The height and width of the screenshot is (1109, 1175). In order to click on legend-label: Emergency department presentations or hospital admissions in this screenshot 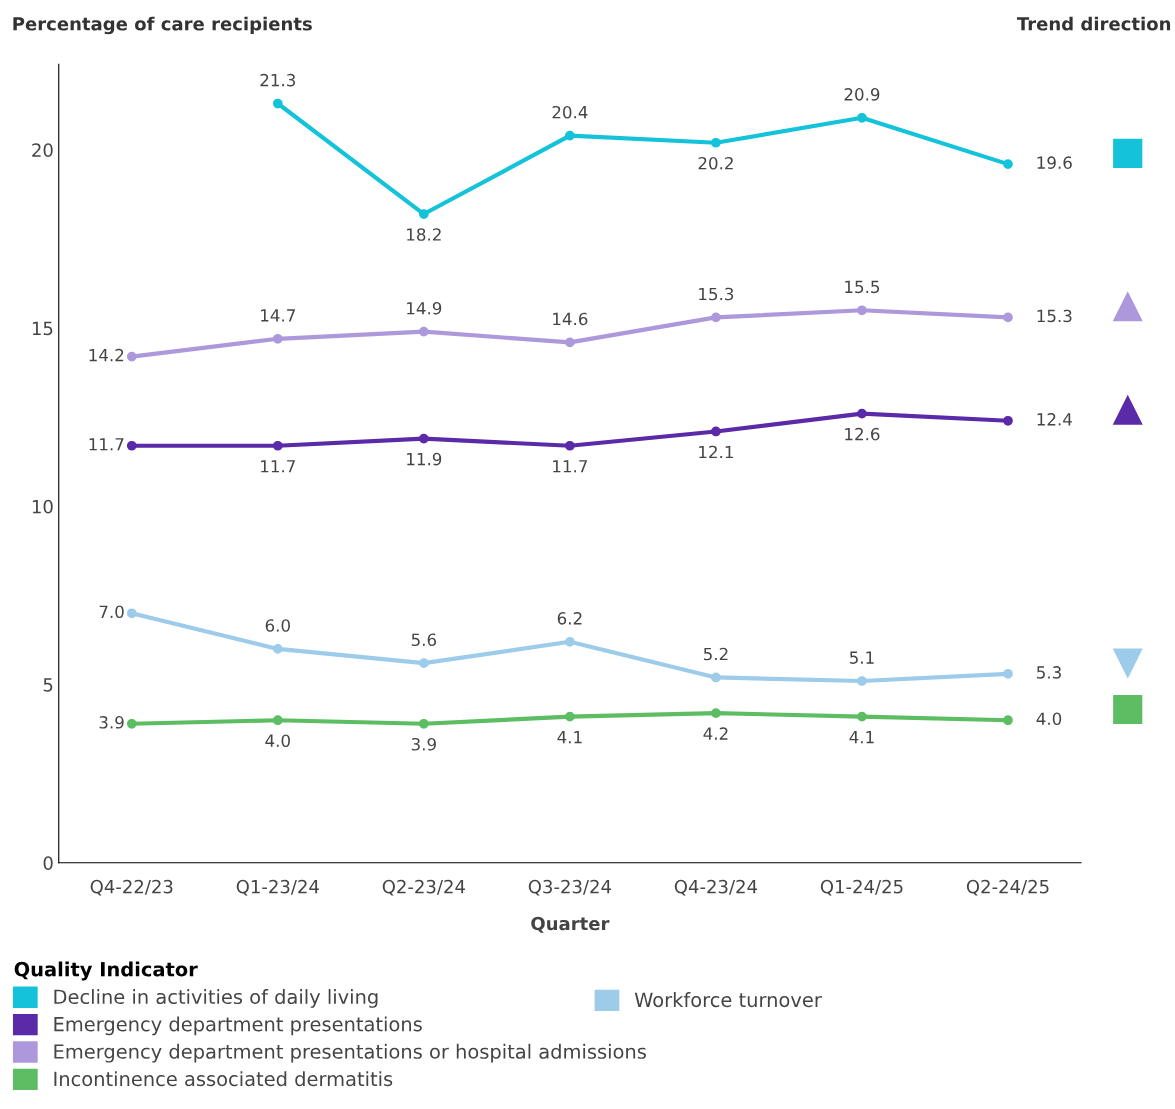, I will do `click(350, 1053)`.